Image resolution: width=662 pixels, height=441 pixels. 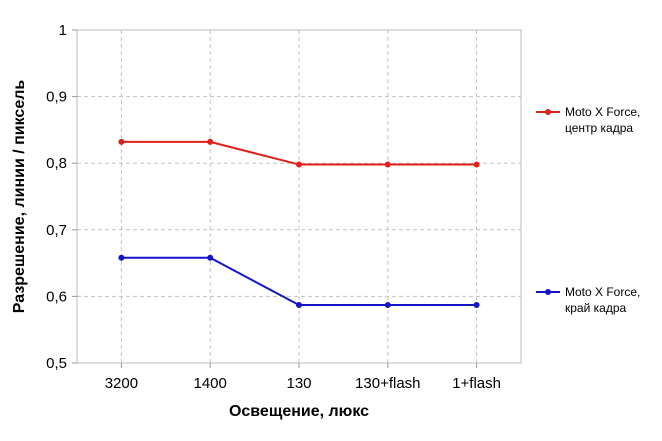 I want to click on y-tick-label: 0,7, so click(x=56, y=230).